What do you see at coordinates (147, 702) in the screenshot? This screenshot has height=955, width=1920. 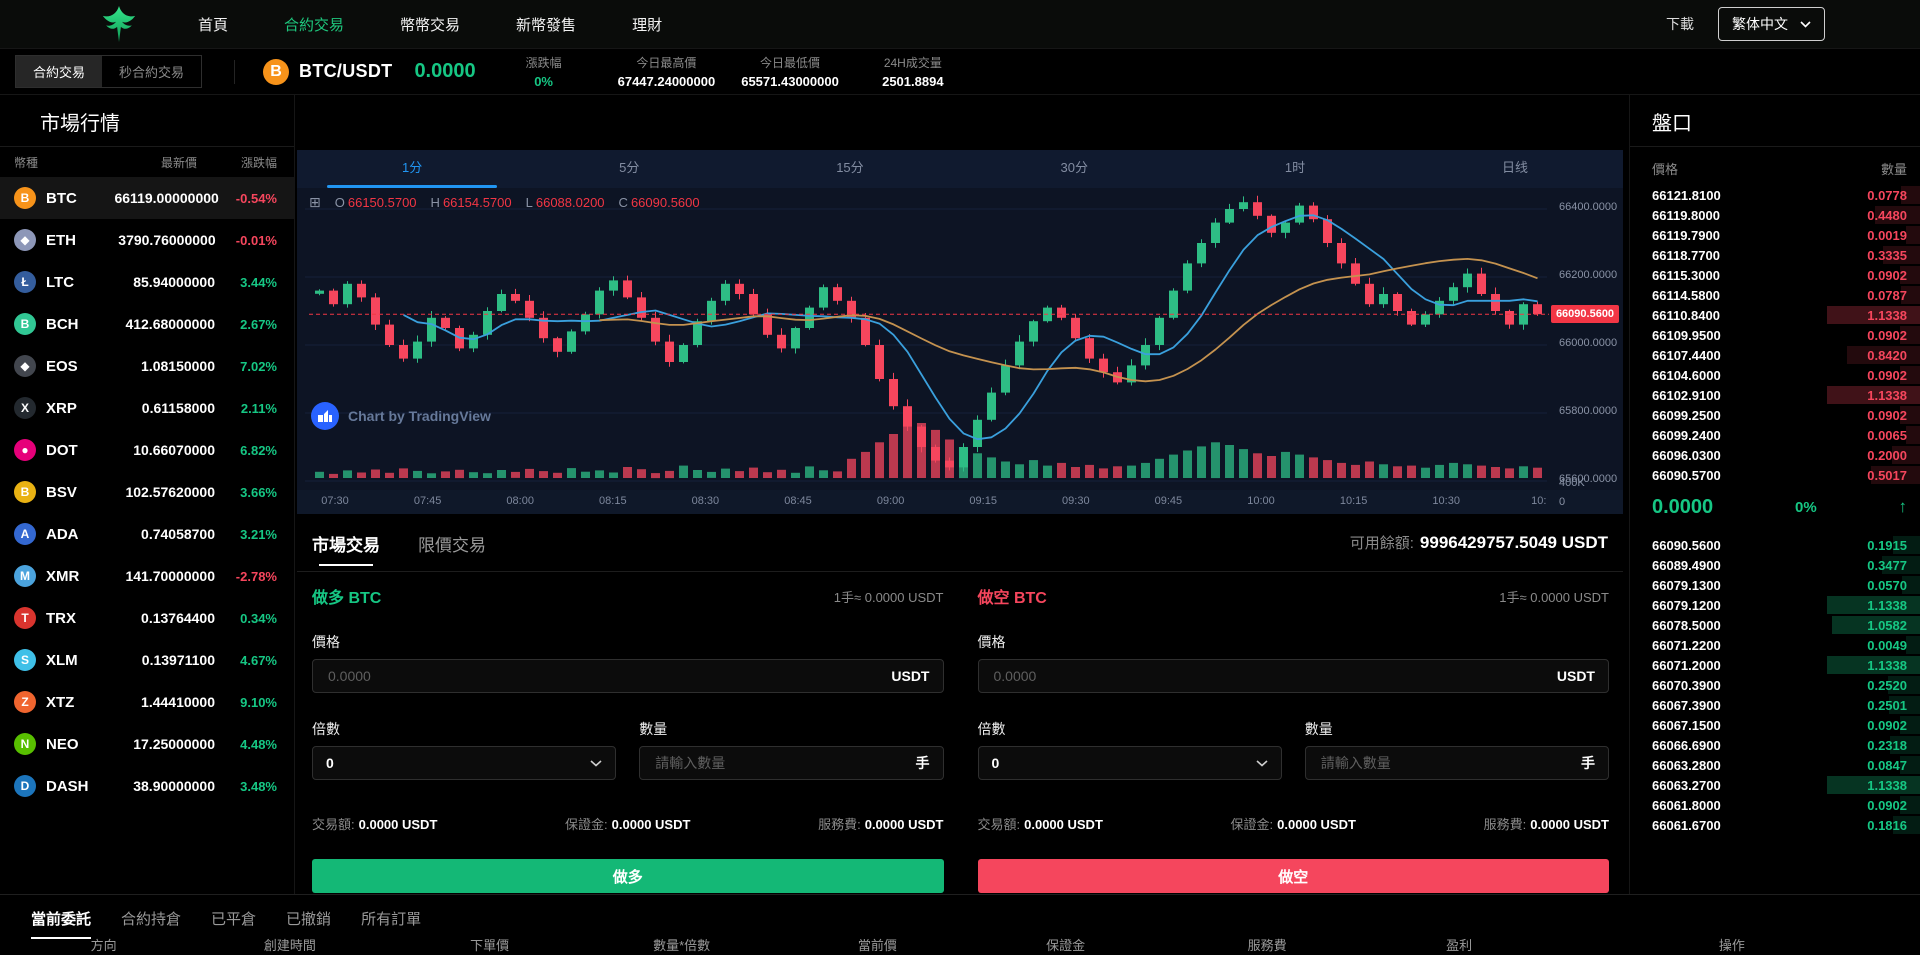 I see `market-row-XTZ: Z XTZ 1.44410000 9.10%` at bounding box center [147, 702].